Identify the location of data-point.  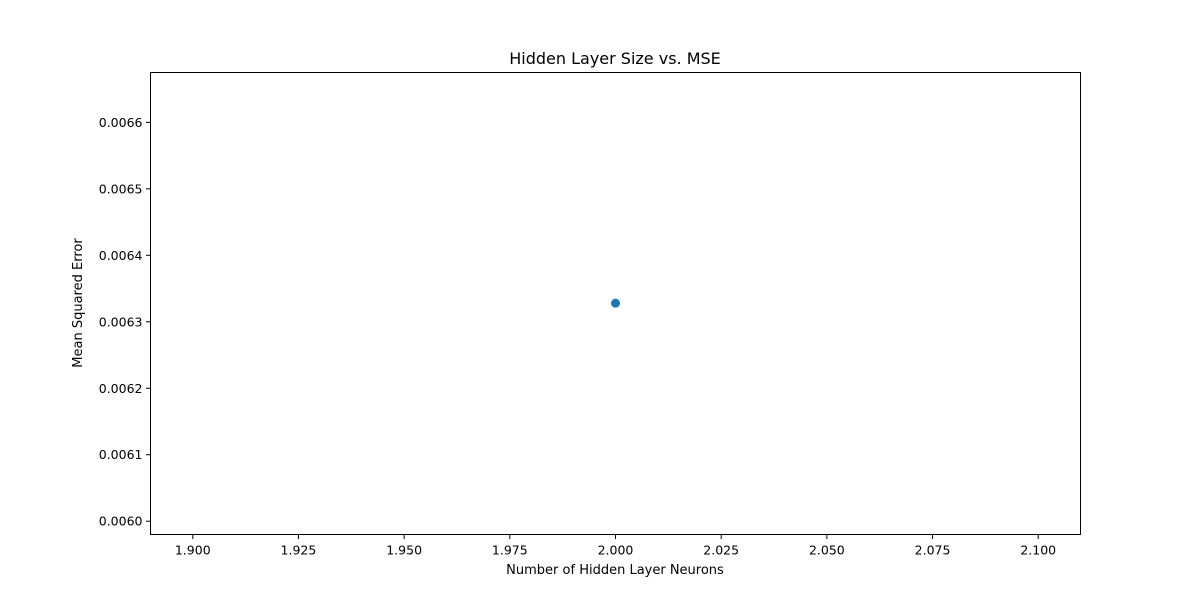
(615, 303).